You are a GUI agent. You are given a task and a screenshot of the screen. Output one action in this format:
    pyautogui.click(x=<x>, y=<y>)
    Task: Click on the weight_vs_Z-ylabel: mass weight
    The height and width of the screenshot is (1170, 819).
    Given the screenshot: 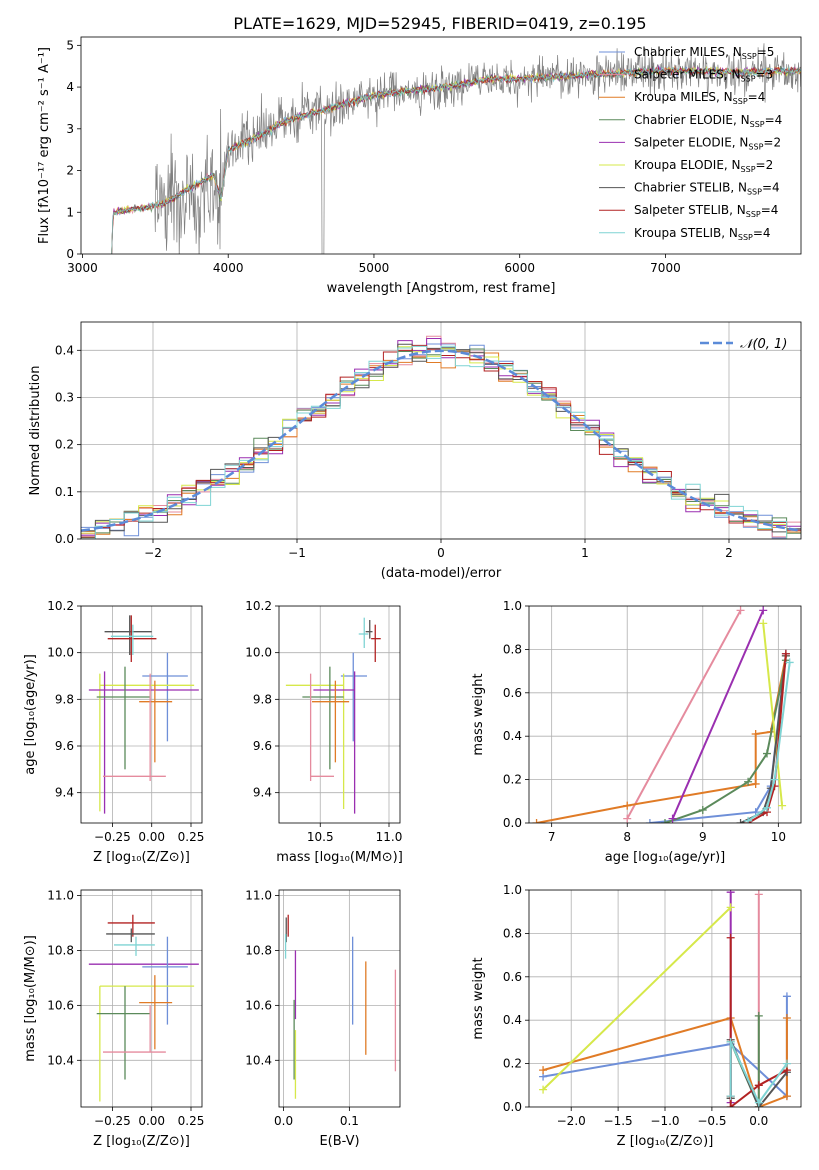 What is the action you would take?
    pyautogui.click(x=478, y=998)
    